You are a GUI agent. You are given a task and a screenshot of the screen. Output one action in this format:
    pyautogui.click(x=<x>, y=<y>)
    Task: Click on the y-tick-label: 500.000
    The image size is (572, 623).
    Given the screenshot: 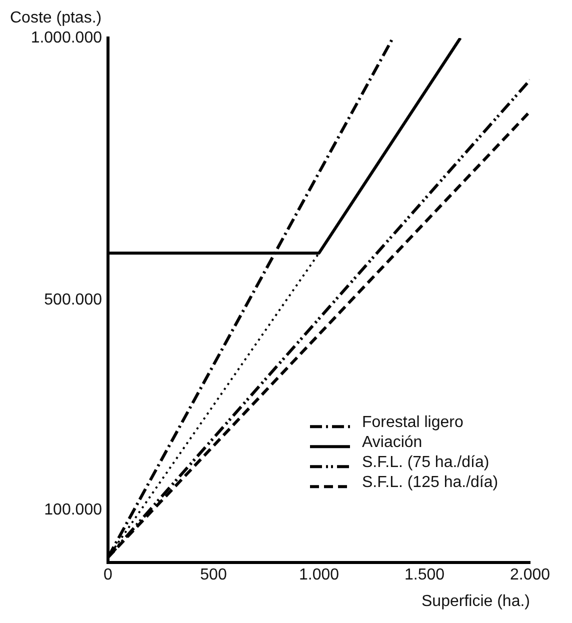 What is the action you would take?
    pyautogui.click(x=73, y=300)
    